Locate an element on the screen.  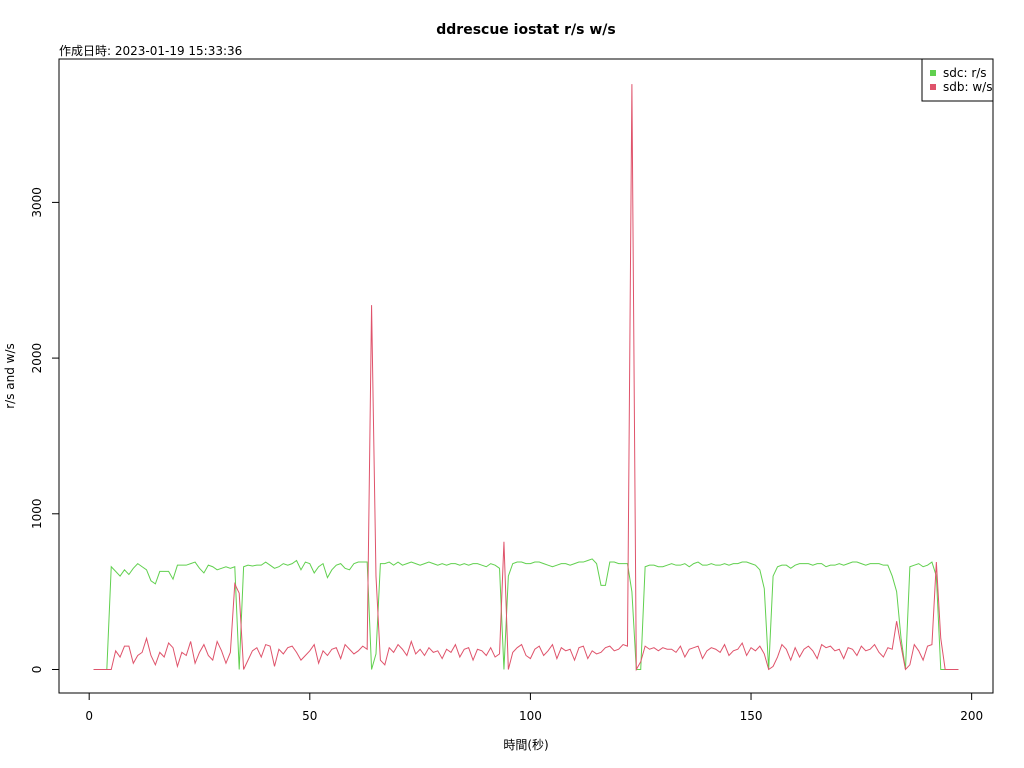
x-tick-label: 200 is located at coordinates (971, 716).